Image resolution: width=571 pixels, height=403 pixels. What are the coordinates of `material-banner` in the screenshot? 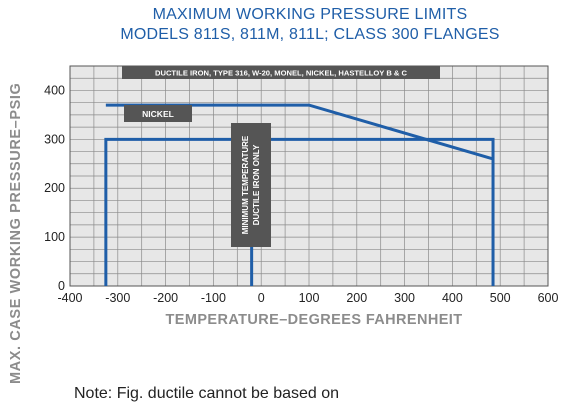 It's located at (281, 72).